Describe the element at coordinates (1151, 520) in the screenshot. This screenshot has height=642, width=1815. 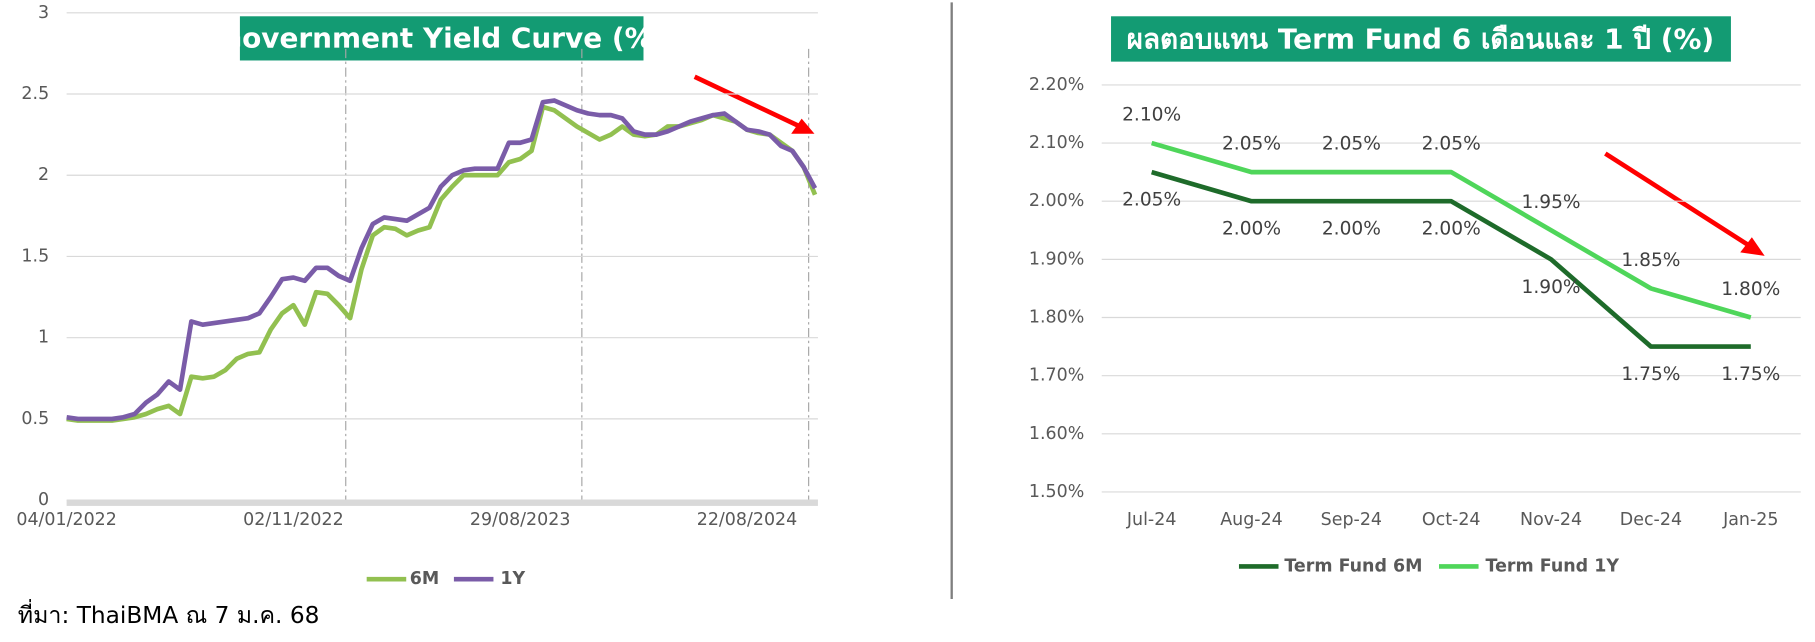
I see `x-tick-label: Jul-24` at that location.